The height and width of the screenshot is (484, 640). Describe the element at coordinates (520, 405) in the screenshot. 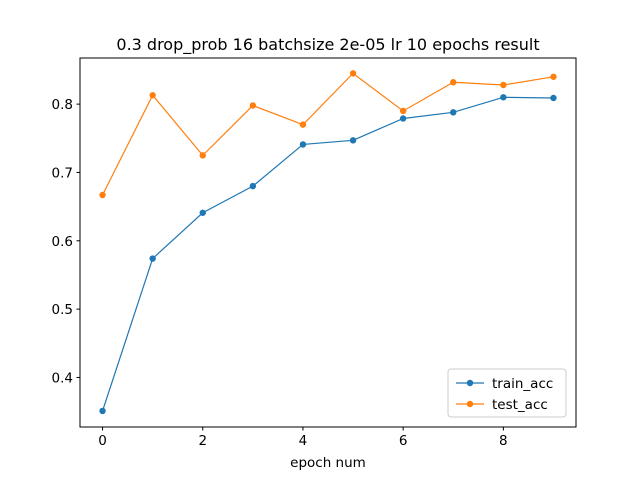

I see `legend-label: test_acc` at that location.